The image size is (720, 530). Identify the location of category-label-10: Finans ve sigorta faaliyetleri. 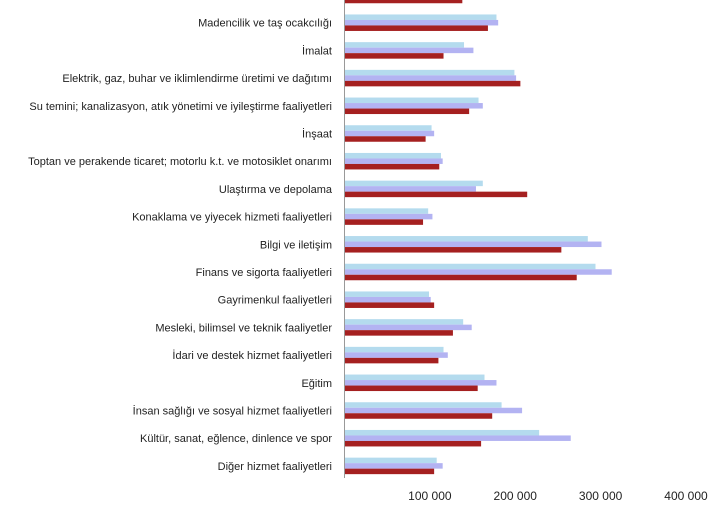
(264, 273).